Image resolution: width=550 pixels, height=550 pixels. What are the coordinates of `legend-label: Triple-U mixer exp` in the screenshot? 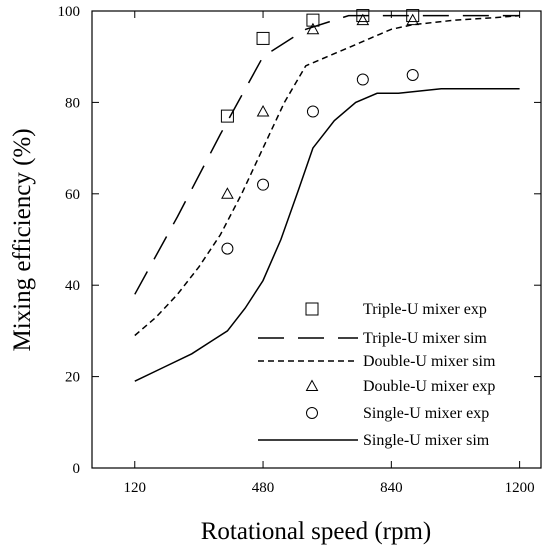 It's located at (425, 309).